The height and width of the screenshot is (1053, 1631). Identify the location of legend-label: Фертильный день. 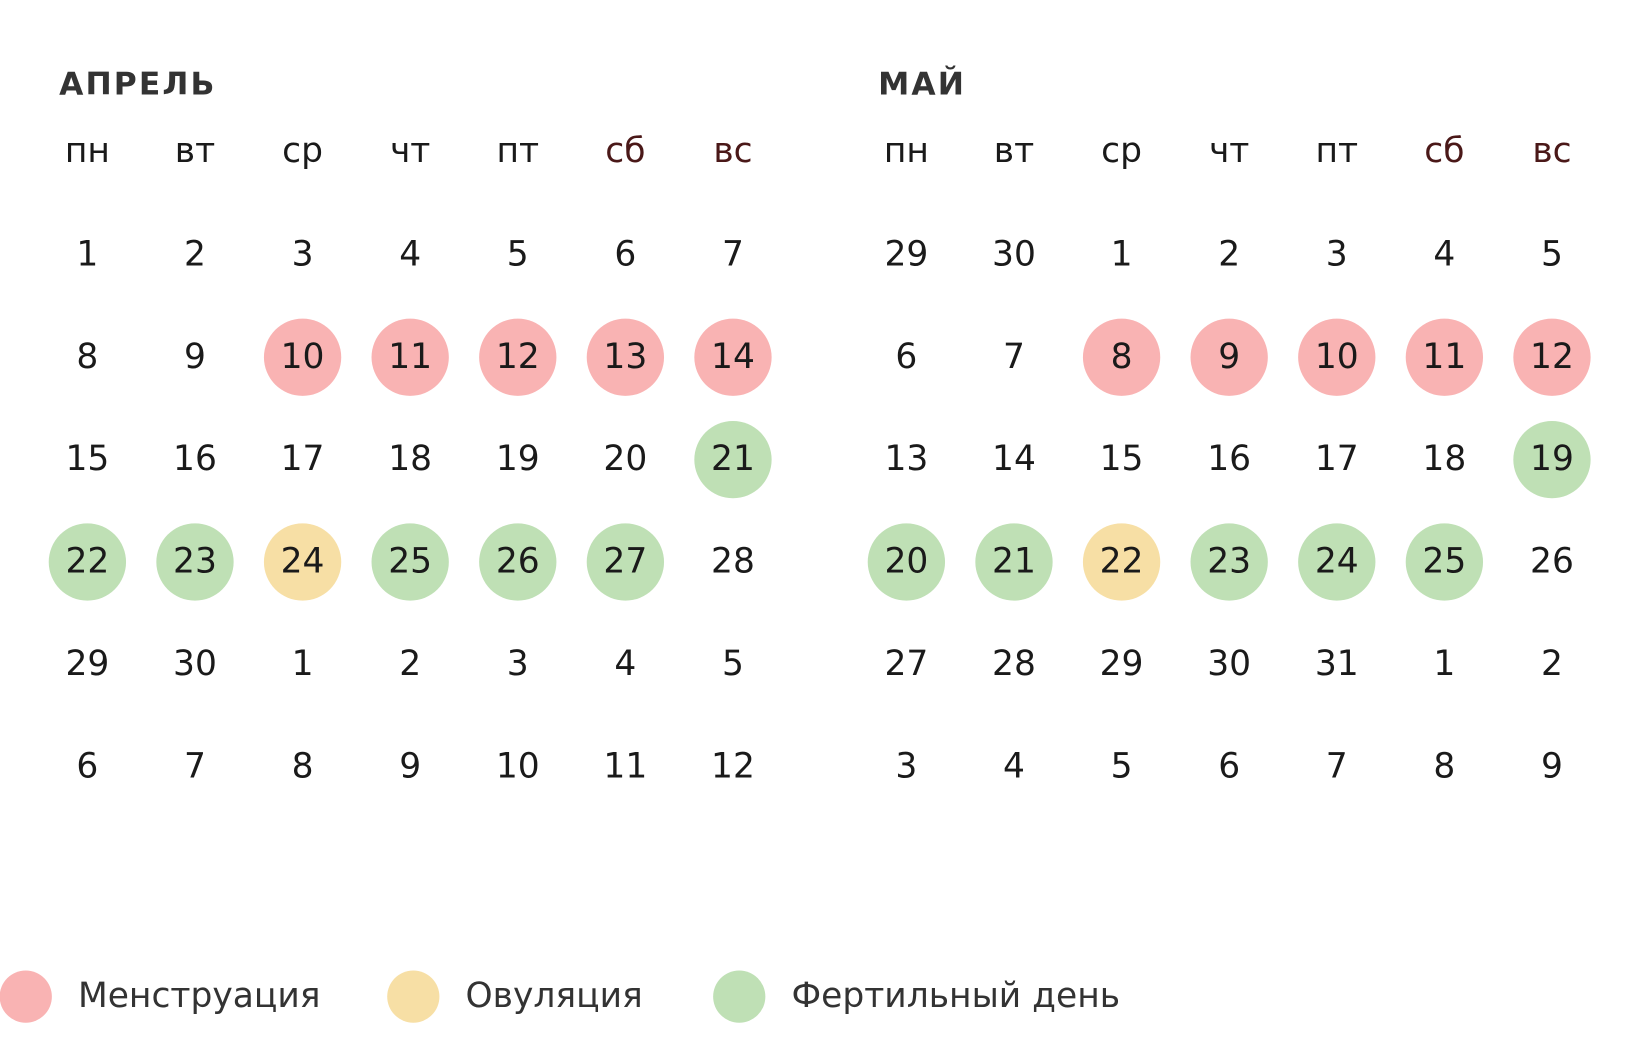
(955, 996).